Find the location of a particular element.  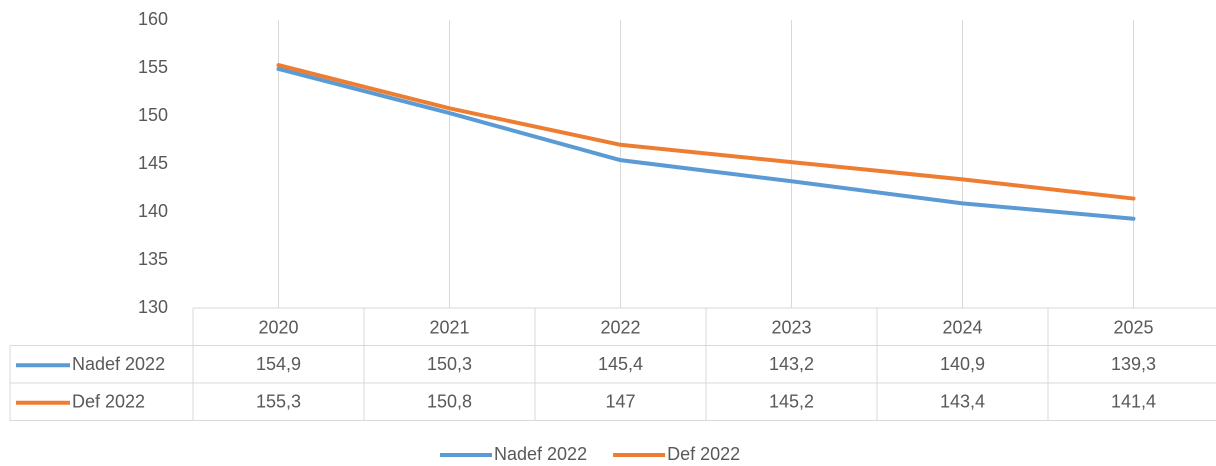

table-cell: 140,9 is located at coordinates (962, 364).